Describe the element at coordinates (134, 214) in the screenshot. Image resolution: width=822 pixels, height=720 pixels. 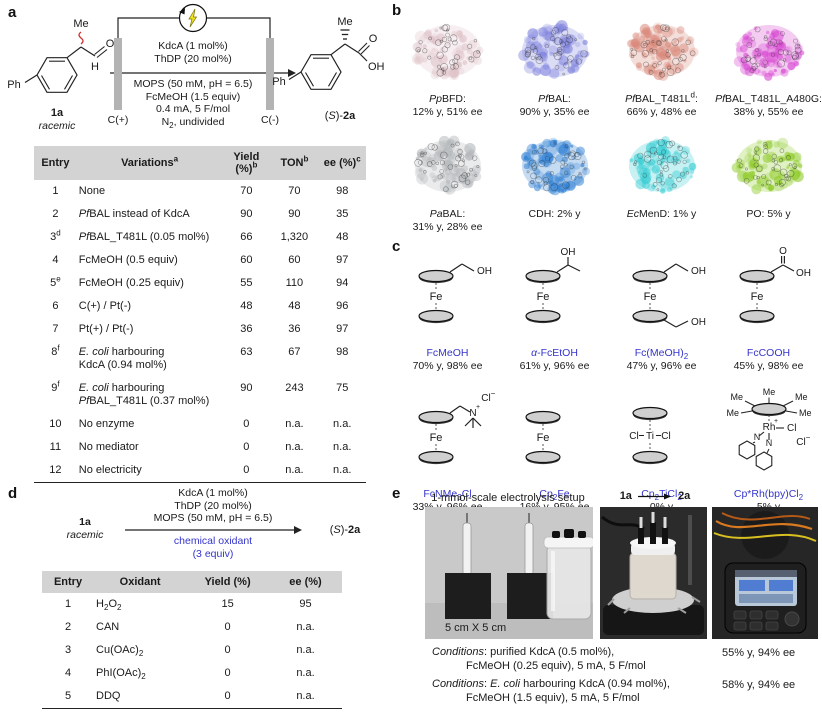
I see `table-cell: PfBAL instead of KdcA` at that location.